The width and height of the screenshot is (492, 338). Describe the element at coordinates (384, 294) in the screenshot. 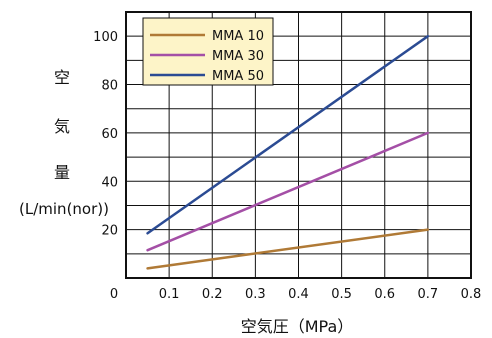

I see `x-tick-label-6: 0.6` at that location.